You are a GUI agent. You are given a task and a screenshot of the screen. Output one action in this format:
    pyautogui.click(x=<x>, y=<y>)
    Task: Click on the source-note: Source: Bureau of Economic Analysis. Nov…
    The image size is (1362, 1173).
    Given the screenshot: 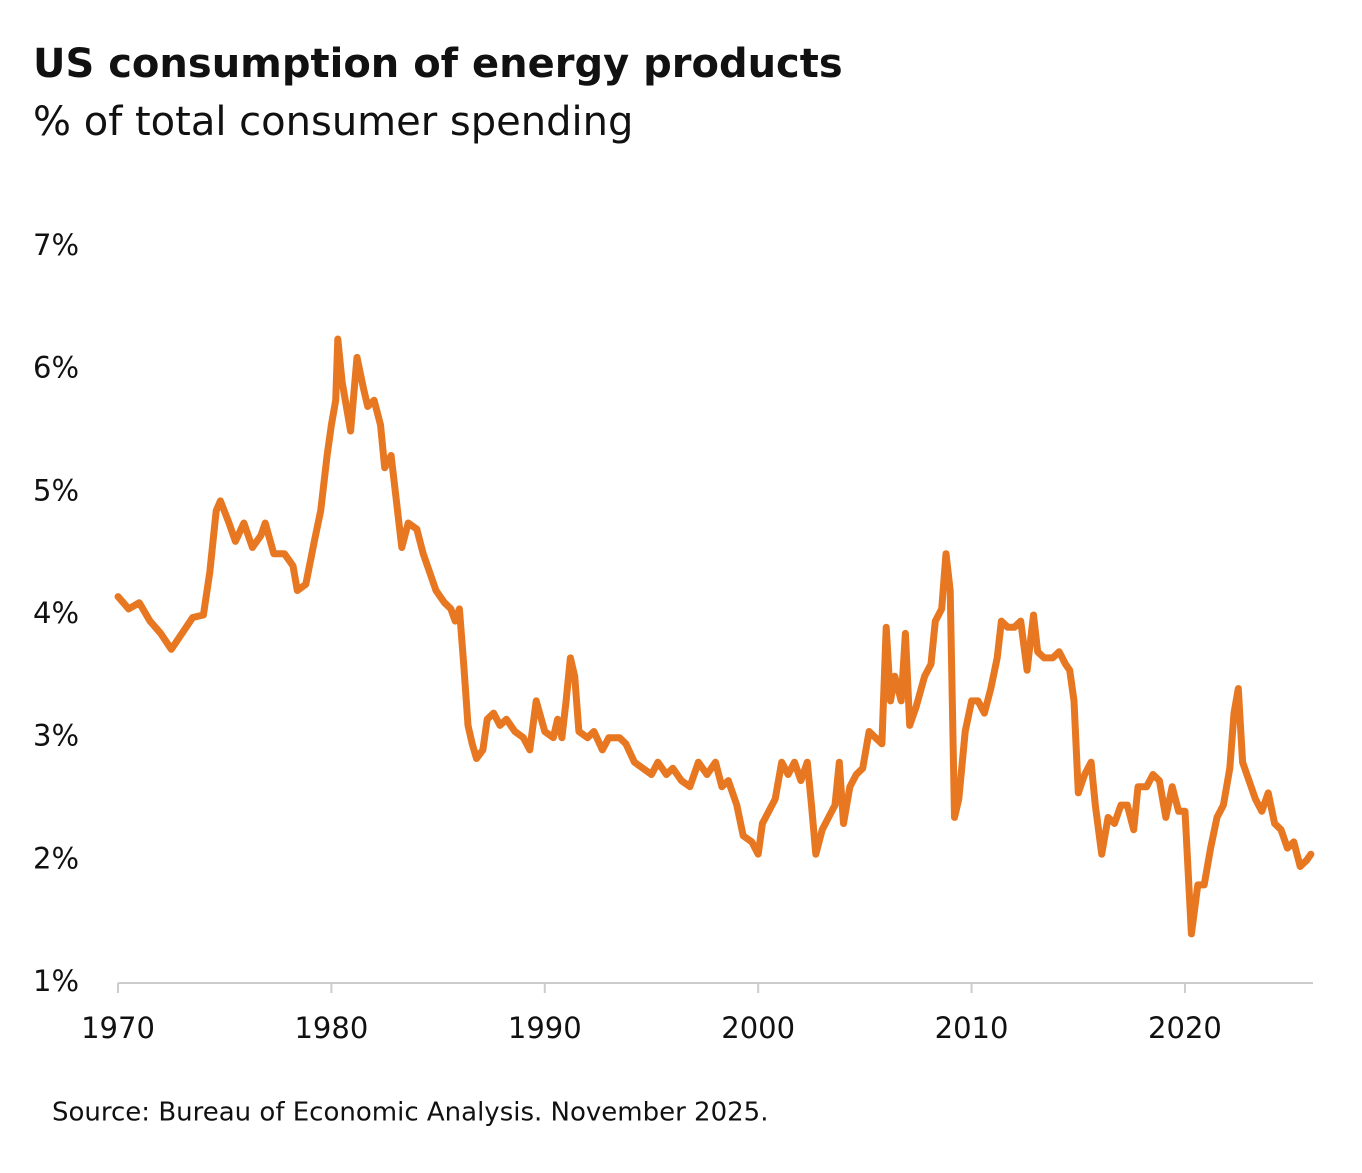 What is the action you would take?
    pyautogui.click(x=410, y=1113)
    